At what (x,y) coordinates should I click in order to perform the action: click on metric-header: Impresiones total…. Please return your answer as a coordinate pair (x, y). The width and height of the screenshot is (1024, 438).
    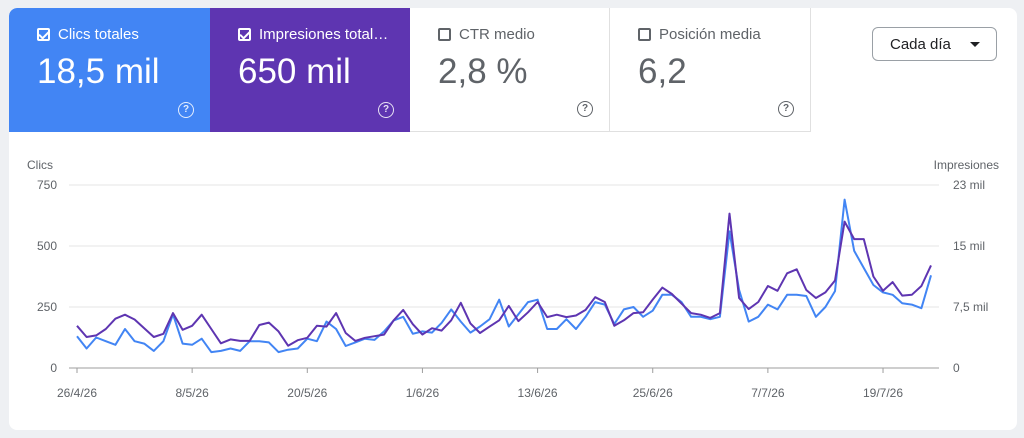
    Looking at the image, I should click on (324, 34).